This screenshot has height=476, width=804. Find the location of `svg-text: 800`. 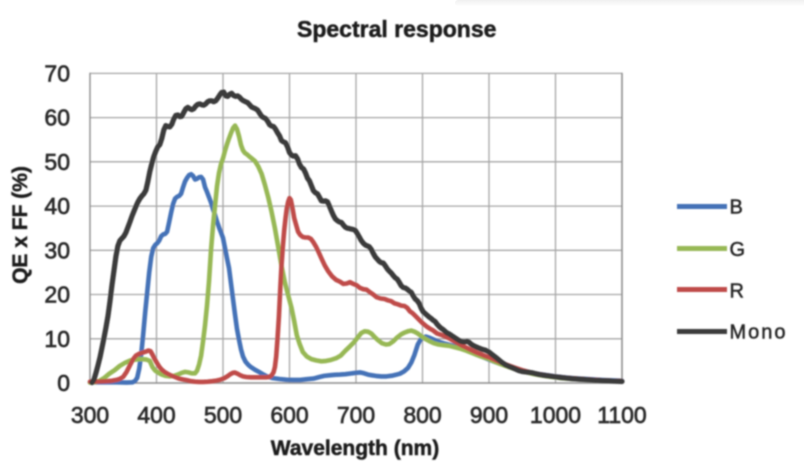

svg-text: 800 is located at coordinates (422, 415).